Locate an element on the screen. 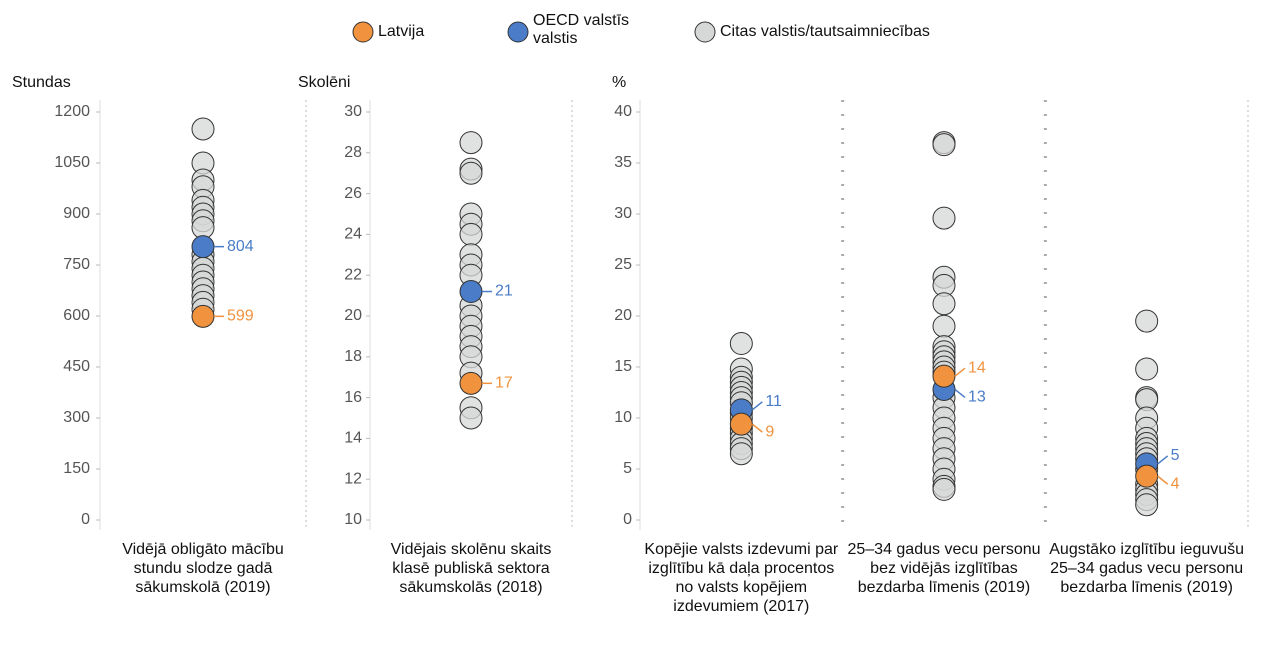  y-tick-label: 26 is located at coordinates (353, 193).